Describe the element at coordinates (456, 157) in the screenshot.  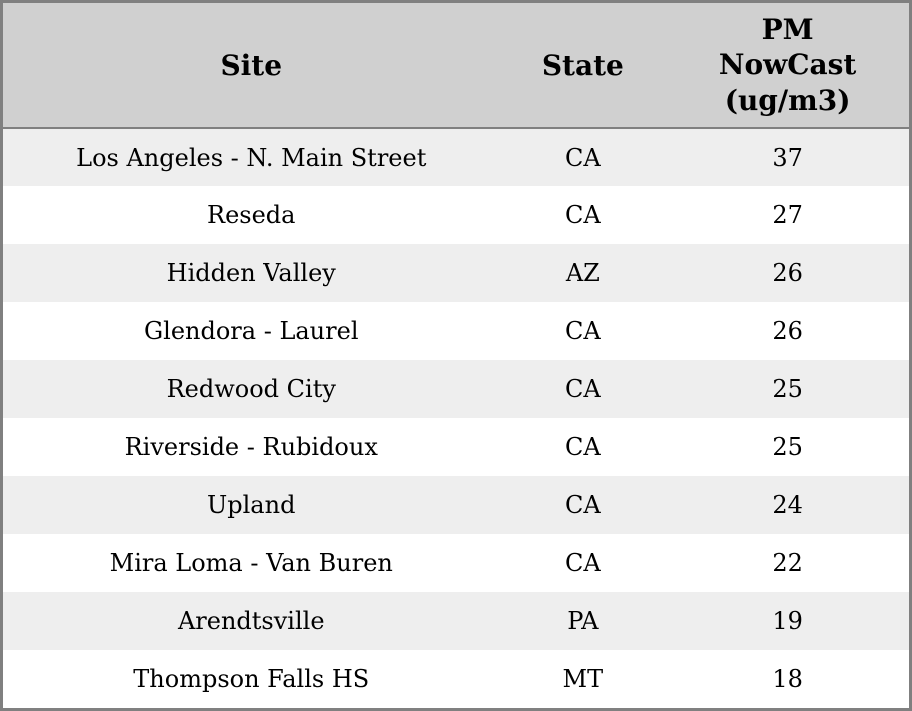
I see `table-row: Los Angeles - N. Main Street CA 37` at that location.